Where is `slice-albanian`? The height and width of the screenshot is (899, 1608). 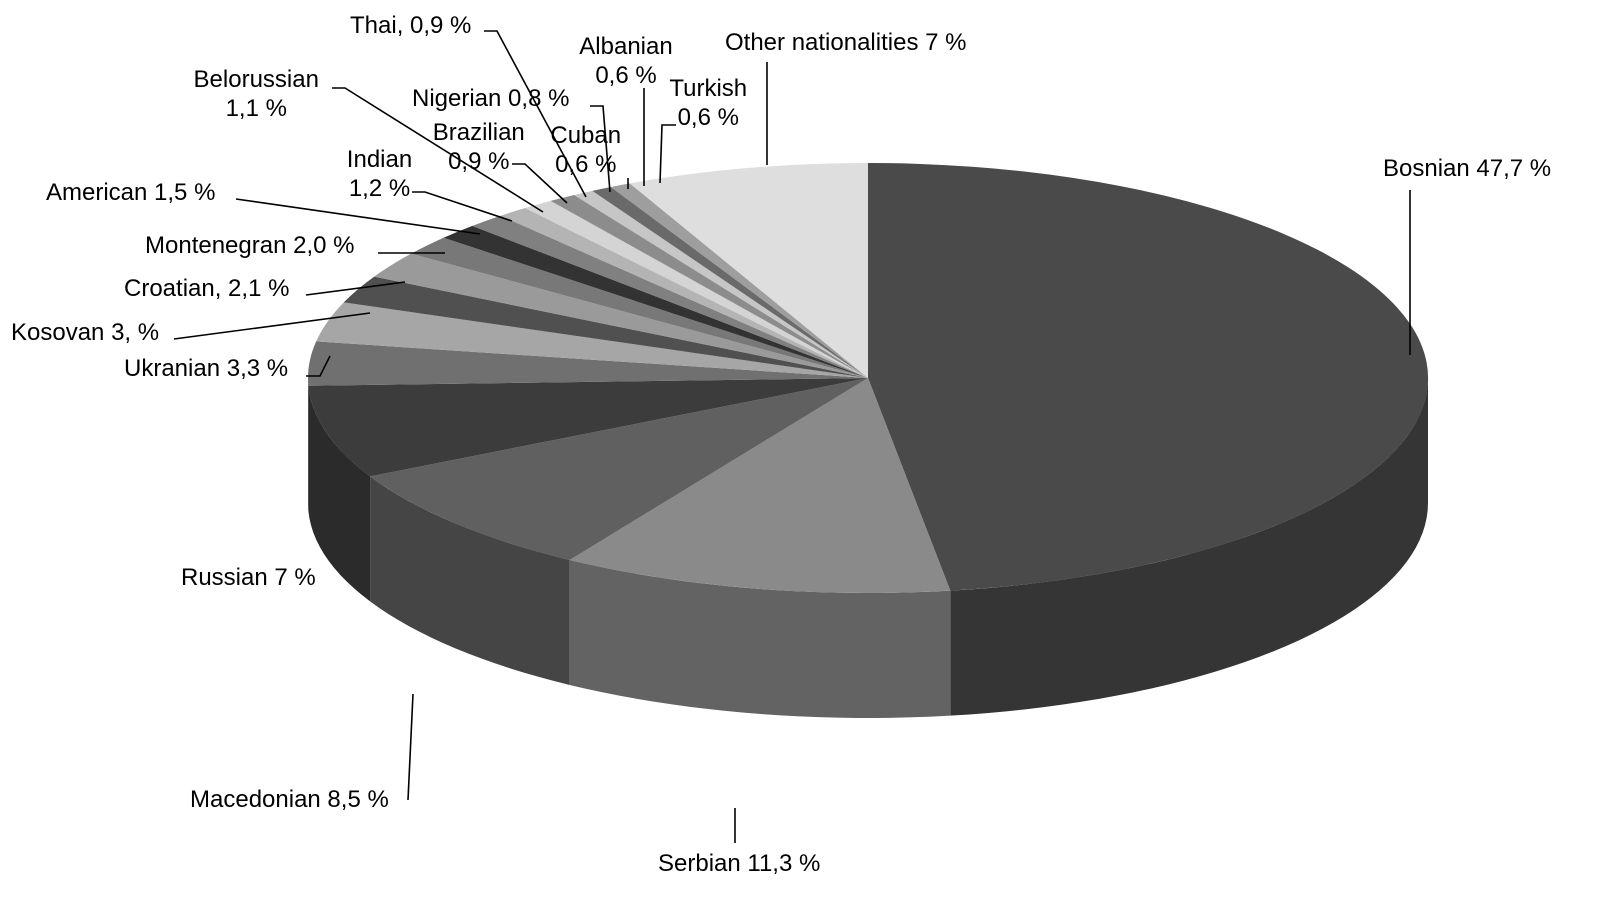
slice-albanian is located at coordinates (730, 282).